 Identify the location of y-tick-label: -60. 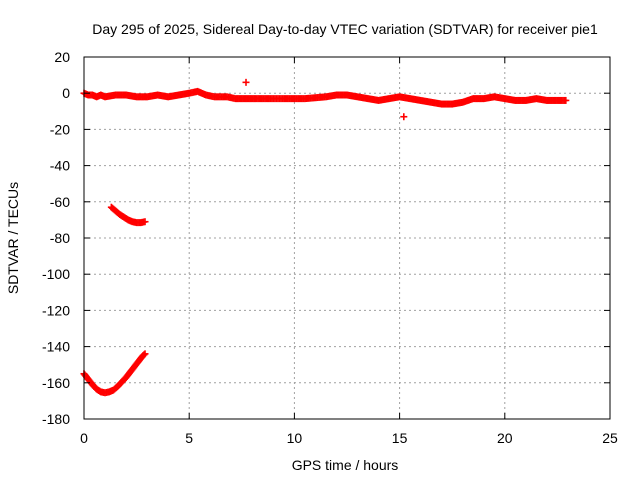
(60, 202).